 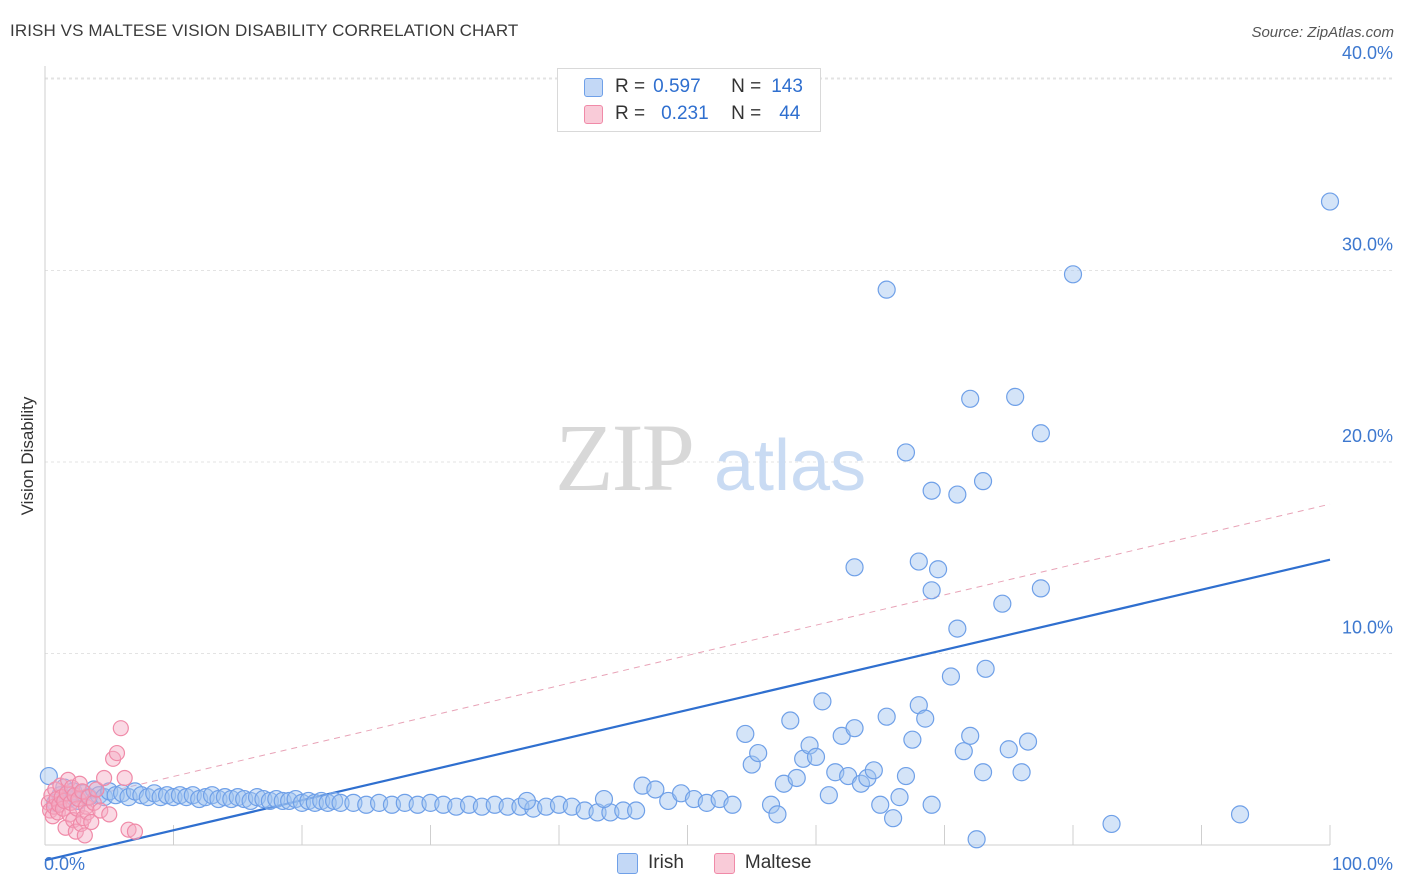 I want to click on legend-label-irish: Irish, so click(x=666, y=862).